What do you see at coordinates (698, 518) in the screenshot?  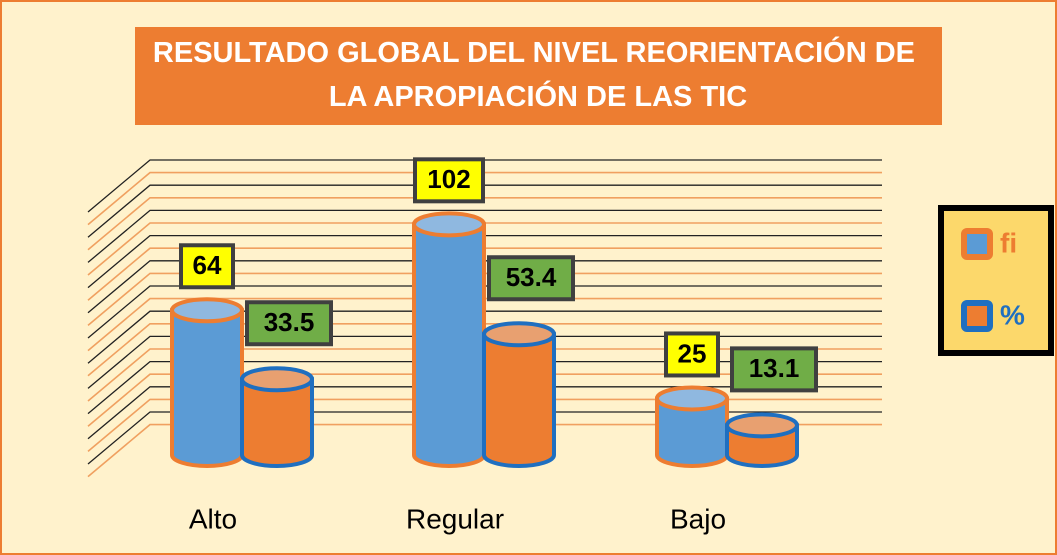 I see `x-tick-label: Bajo` at bounding box center [698, 518].